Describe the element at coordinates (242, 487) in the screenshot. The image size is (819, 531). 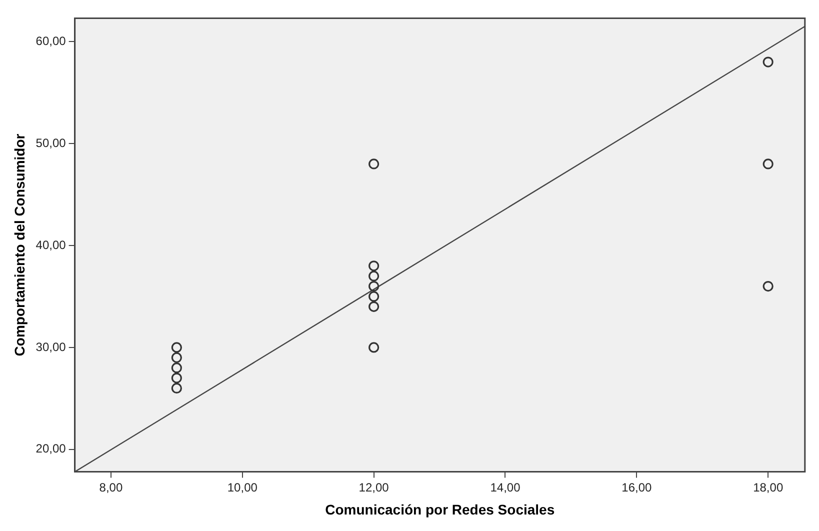
I see `x-tick-label: 10,00` at that location.